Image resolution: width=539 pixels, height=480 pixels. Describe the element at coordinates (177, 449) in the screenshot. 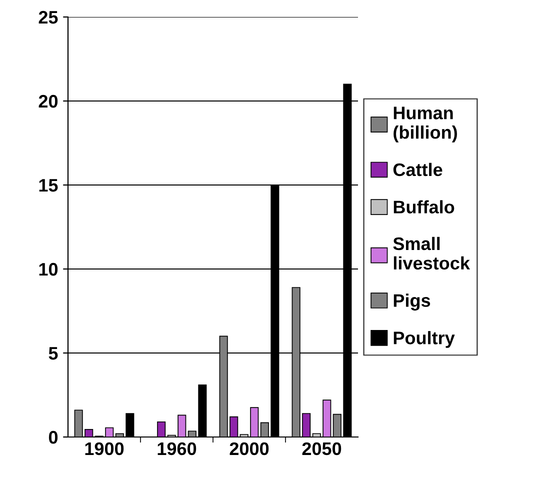

I see `x-tick-label: 1960` at that location.